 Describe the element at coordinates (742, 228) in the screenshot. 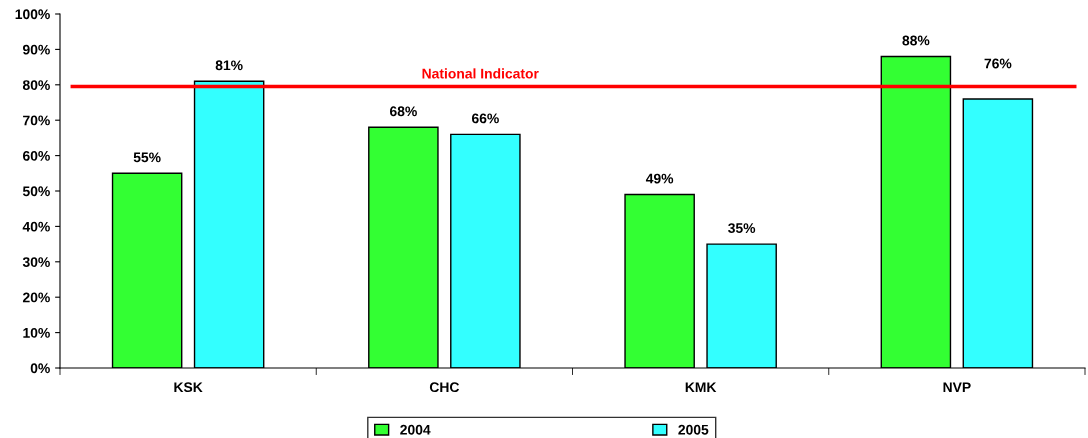

I see `data-label: 35%` at that location.